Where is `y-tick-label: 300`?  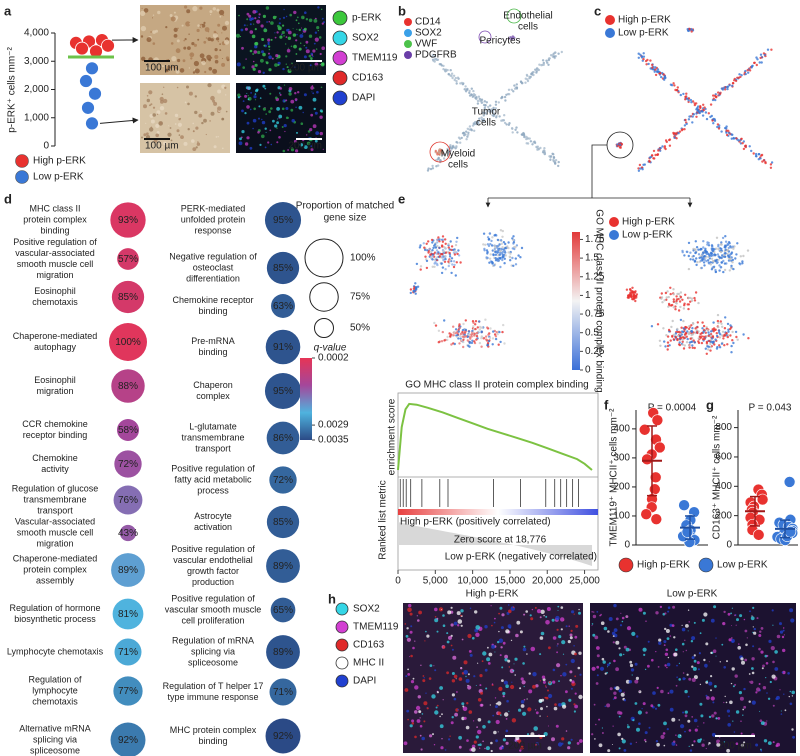 y-tick-label: 300 is located at coordinates (621, 458).